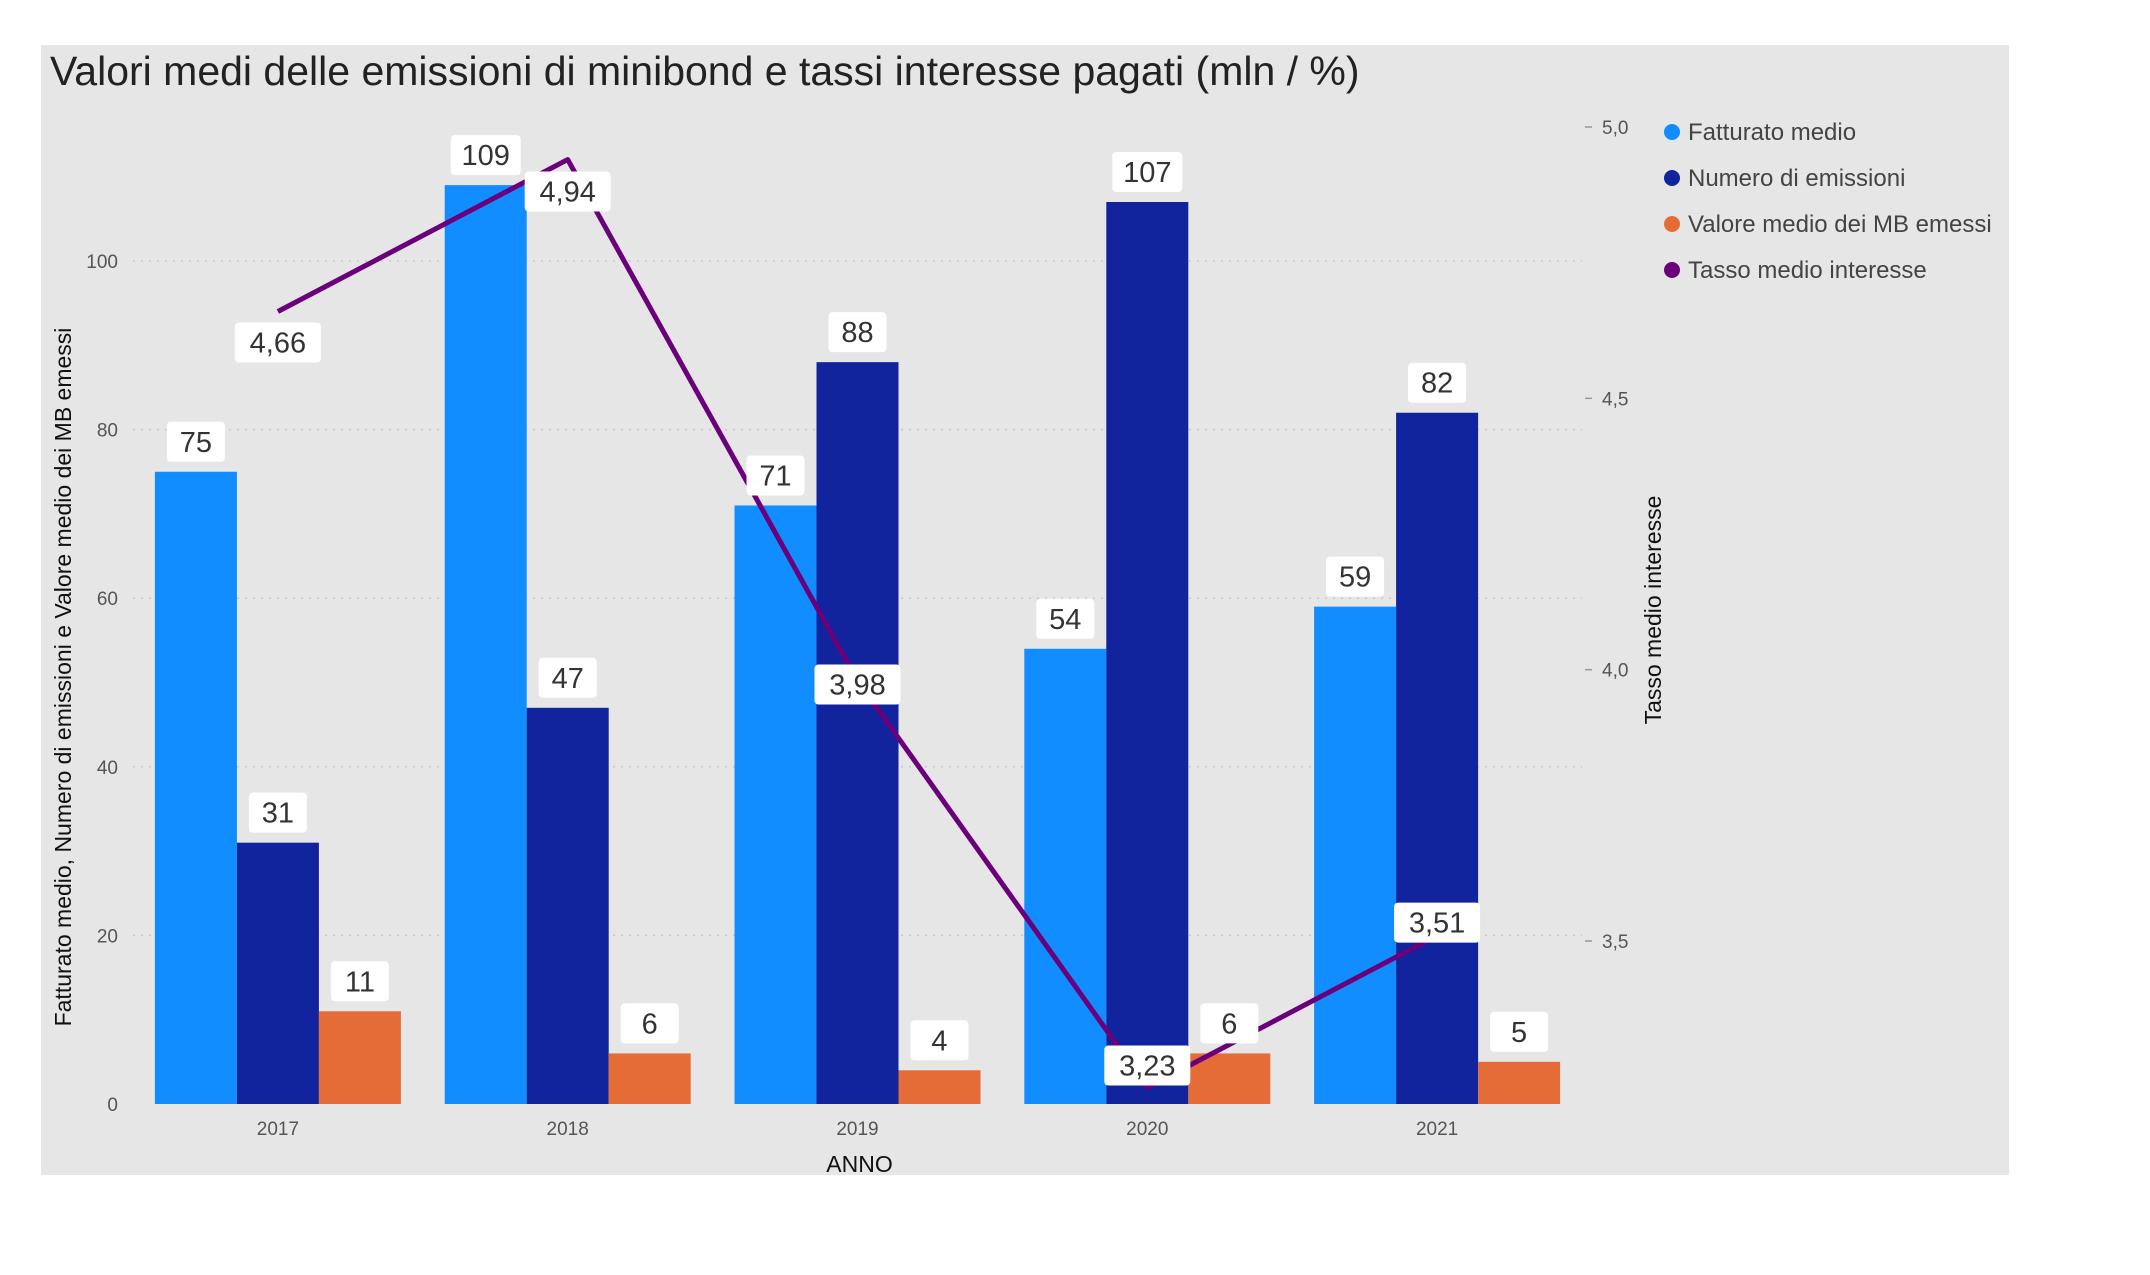 This screenshot has height=1275, width=2150. I want to click on bar-data-label: 11, so click(360, 982).